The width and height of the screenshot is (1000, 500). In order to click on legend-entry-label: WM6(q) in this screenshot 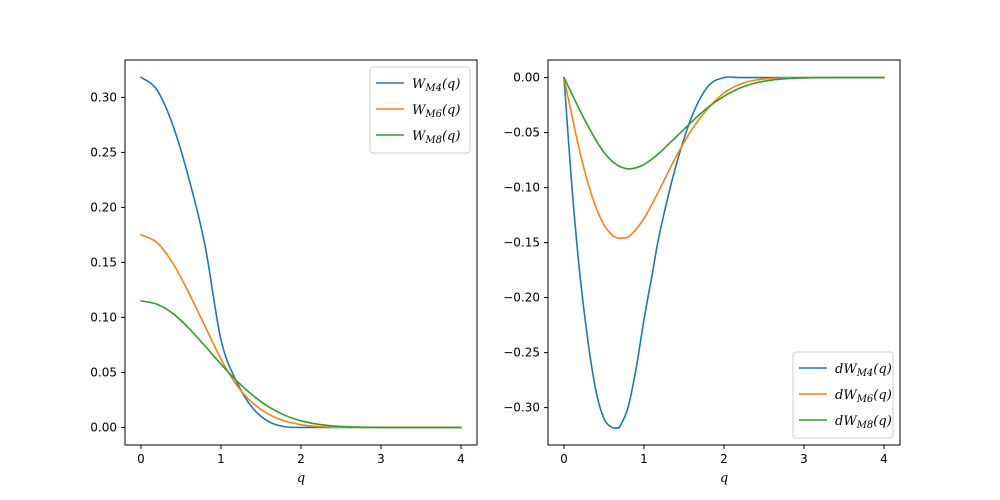, I will do `click(436, 111)`.